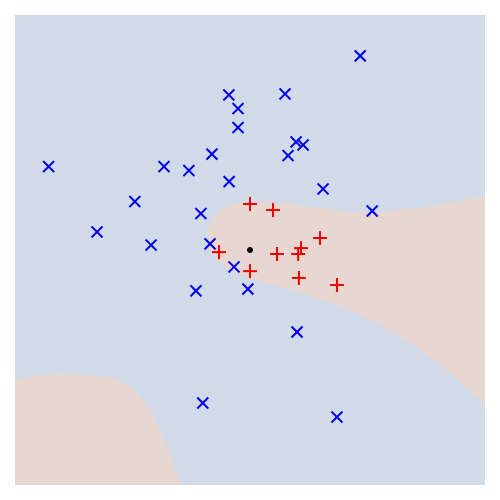 The image size is (500, 500). Describe the element at coordinates (97, 429) in the screenshot. I see `decision-region-positive-corner` at that location.